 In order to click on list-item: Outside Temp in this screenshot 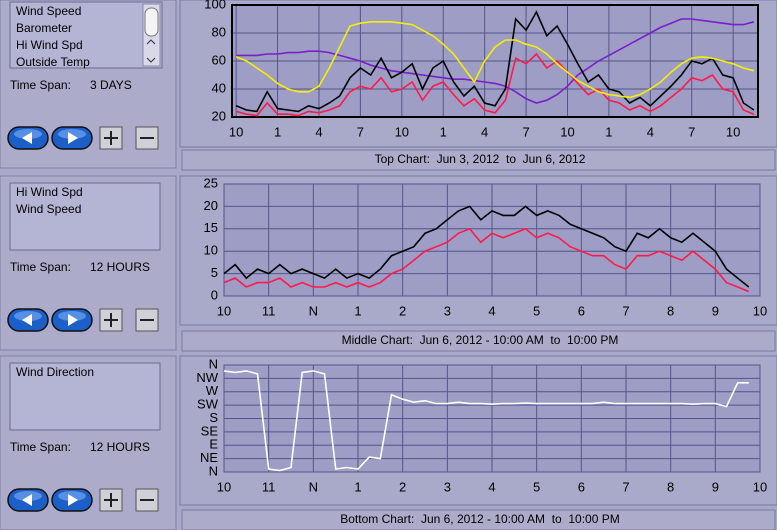, I will do `click(53, 62)`.